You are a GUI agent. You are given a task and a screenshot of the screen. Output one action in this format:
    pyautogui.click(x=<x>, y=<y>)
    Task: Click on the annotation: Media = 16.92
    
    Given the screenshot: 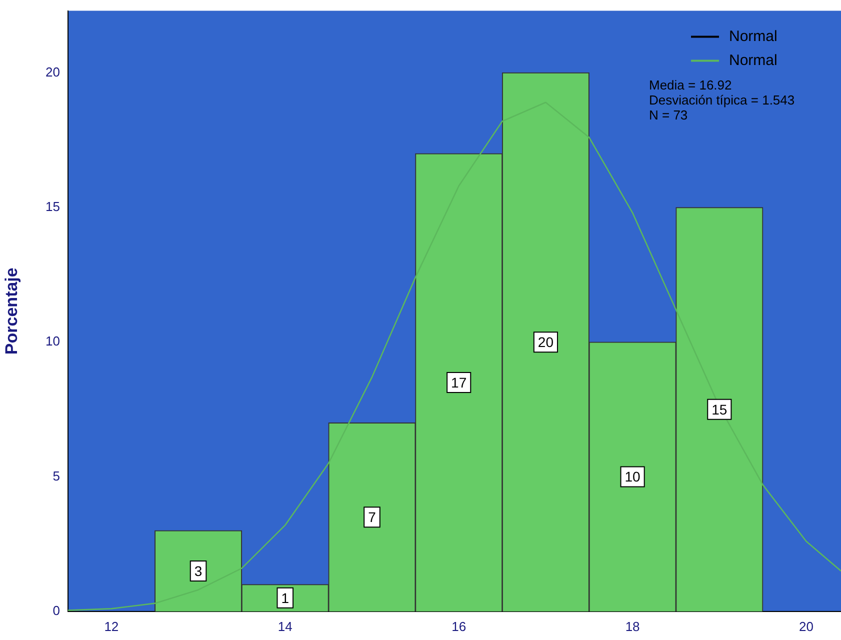 What is the action you would take?
    pyautogui.click(x=690, y=84)
    